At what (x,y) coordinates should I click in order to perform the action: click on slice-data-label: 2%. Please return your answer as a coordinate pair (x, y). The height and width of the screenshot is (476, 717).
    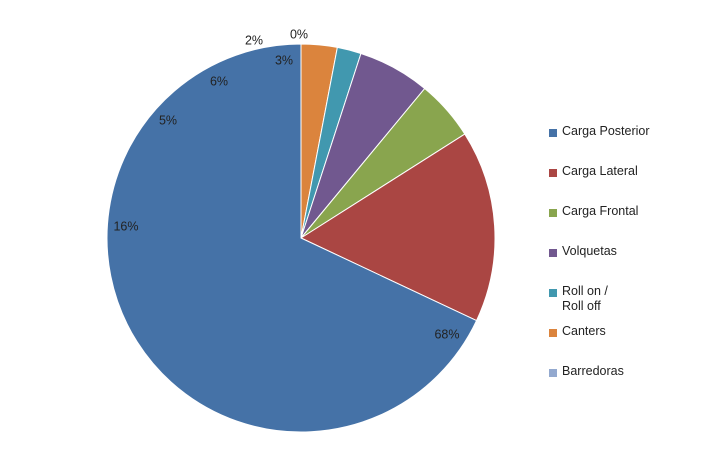
    Looking at the image, I should click on (254, 40).